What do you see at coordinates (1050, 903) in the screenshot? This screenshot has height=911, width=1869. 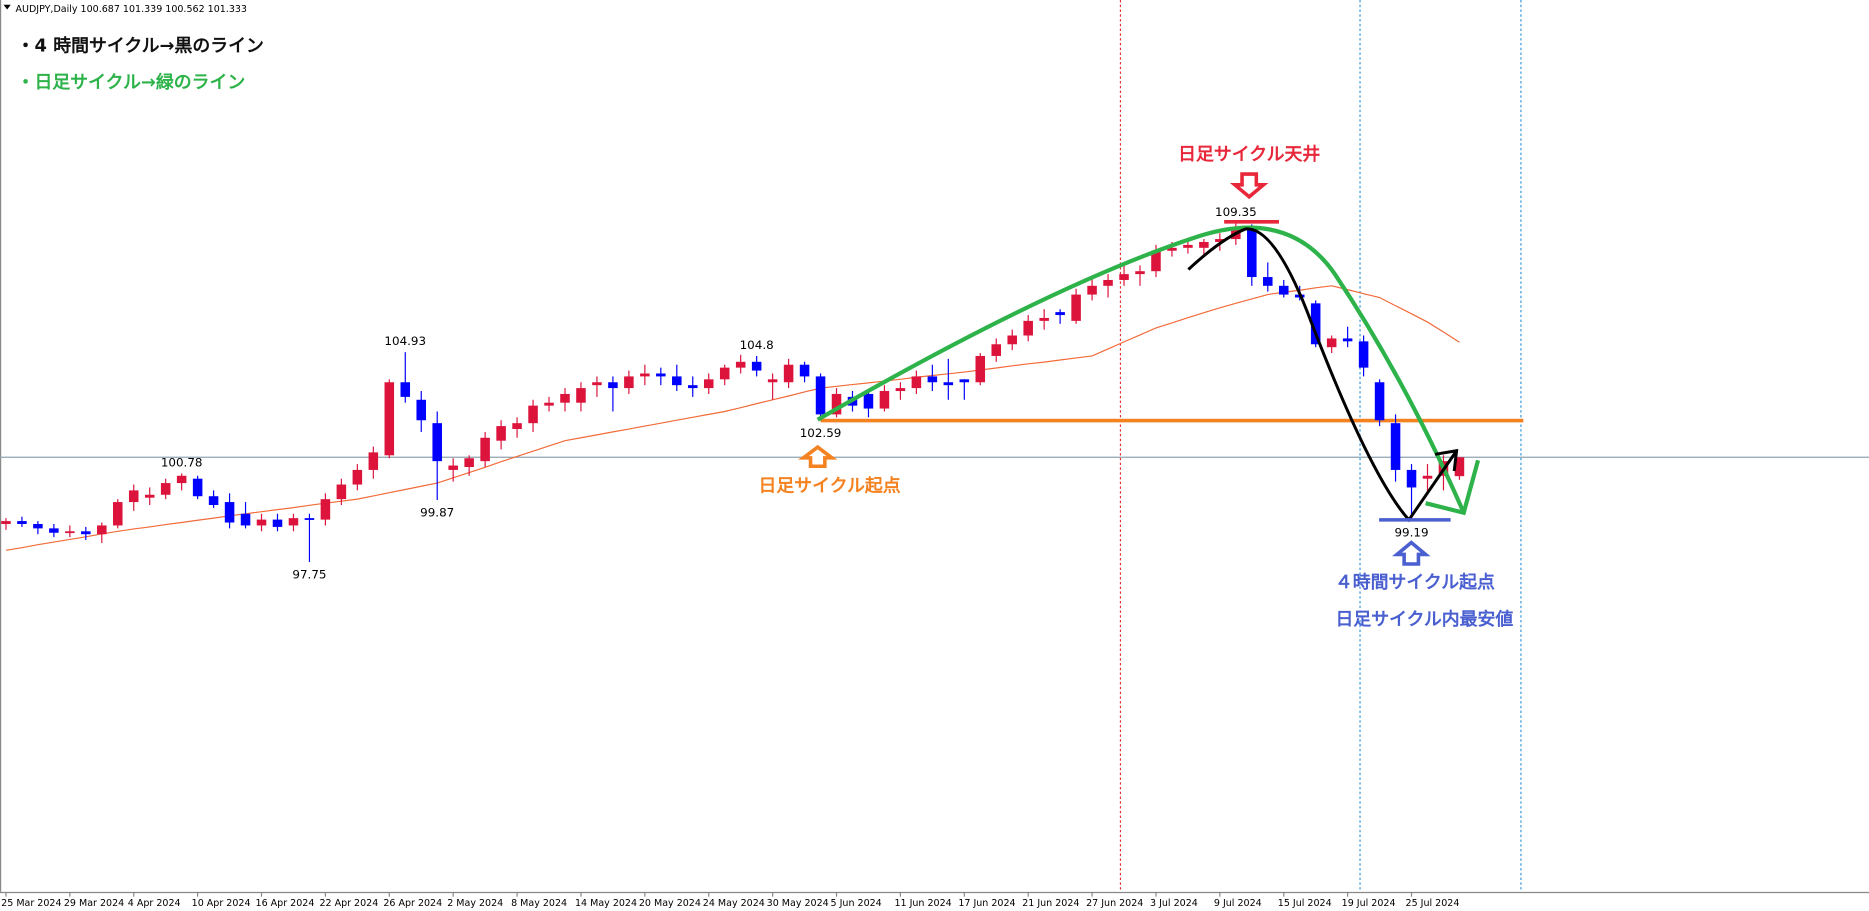 I see `x-tick-label: 21 Jun 2024` at bounding box center [1050, 903].